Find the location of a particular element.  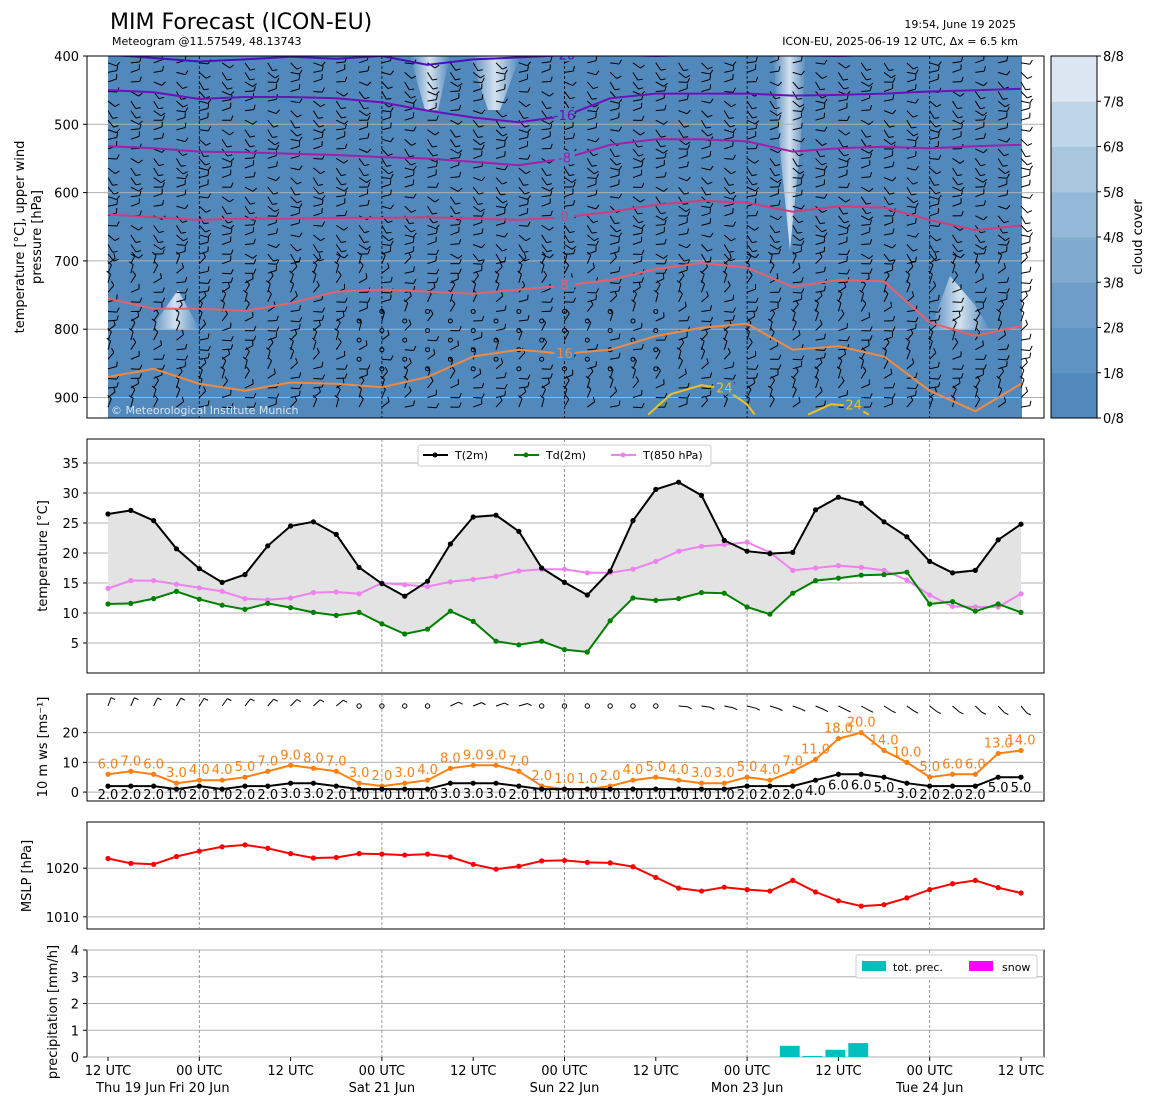

ytick-label: 2 is located at coordinates (75, 1005).